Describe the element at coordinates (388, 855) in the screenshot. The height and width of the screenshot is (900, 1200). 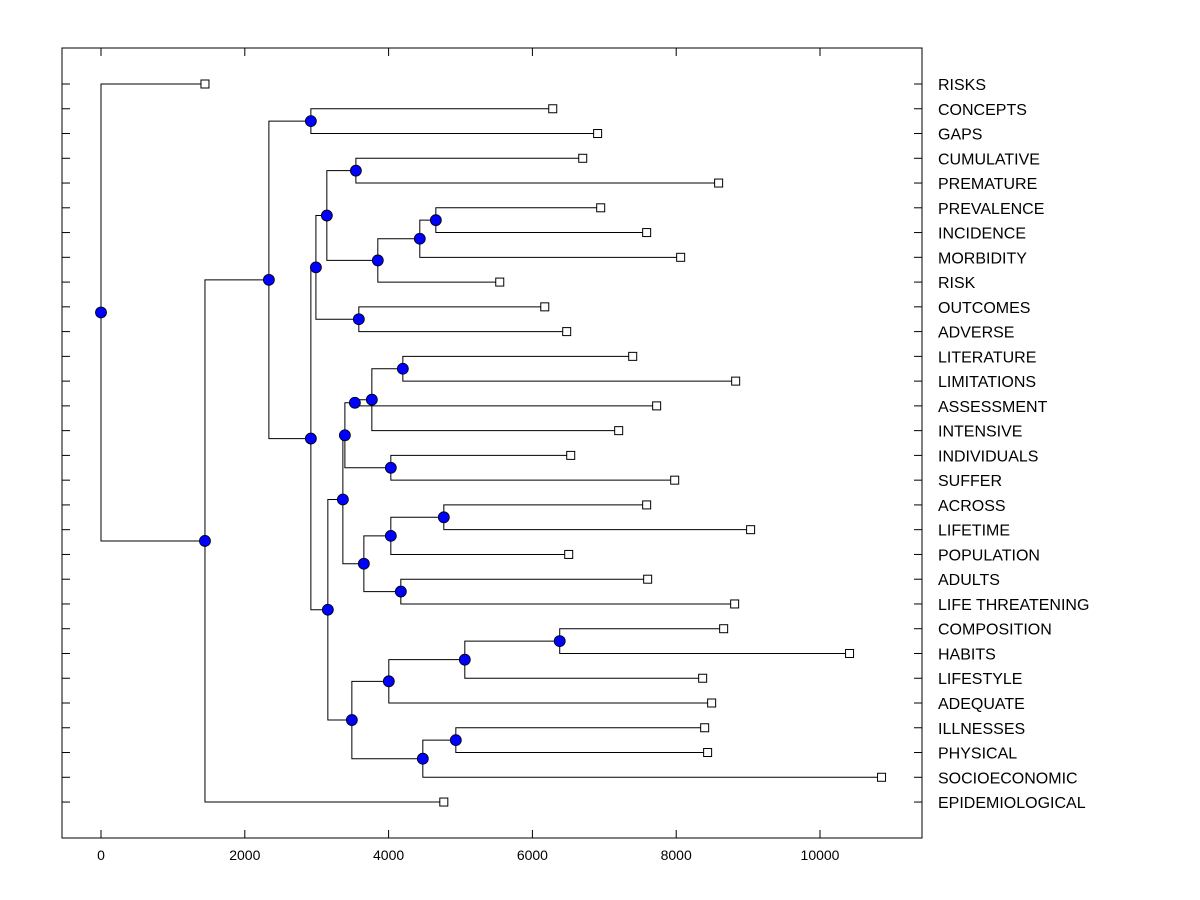
I see `x-tick-label: 4000` at that location.